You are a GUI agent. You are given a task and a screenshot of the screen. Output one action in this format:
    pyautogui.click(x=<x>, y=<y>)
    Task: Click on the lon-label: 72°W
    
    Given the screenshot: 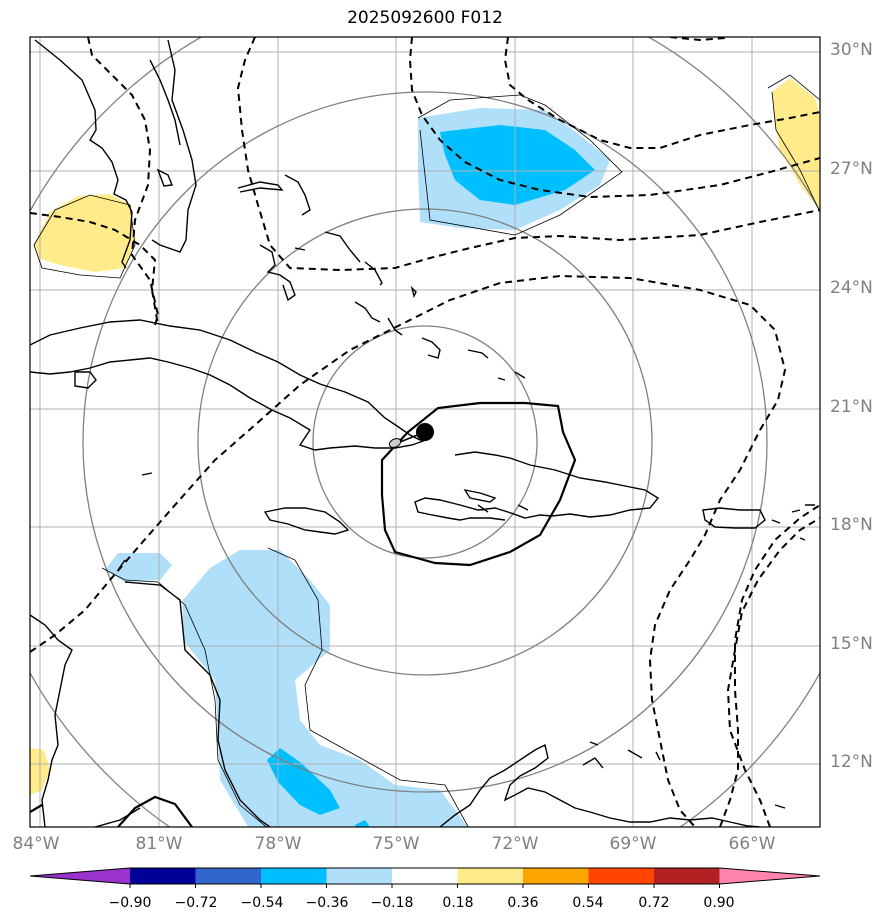 What is the action you would take?
    pyautogui.click(x=515, y=844)
    